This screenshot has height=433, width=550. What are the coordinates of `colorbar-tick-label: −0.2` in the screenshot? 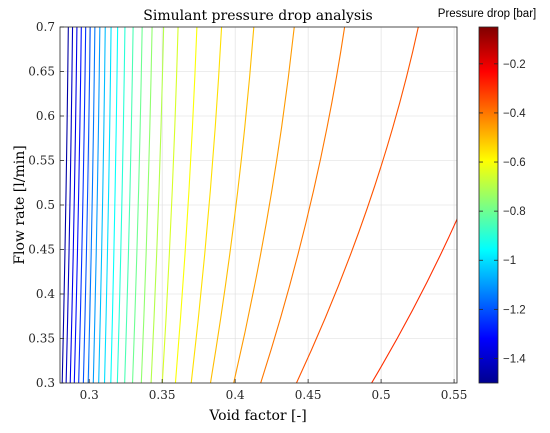 It's located at (514, 65).